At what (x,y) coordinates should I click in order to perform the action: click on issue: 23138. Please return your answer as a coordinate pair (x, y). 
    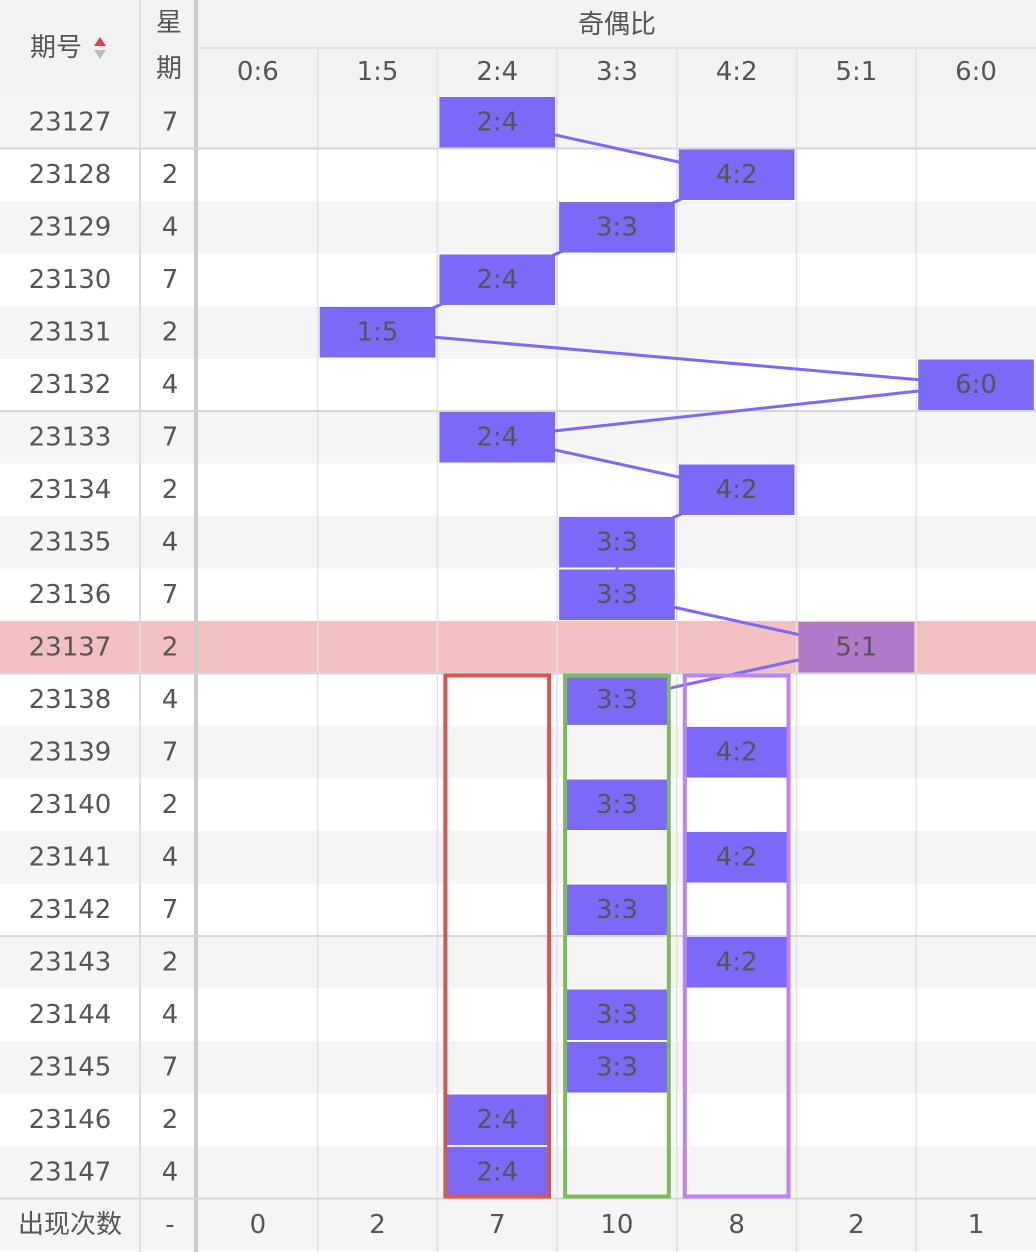
    Looking at the image, I should click on (70, 700).